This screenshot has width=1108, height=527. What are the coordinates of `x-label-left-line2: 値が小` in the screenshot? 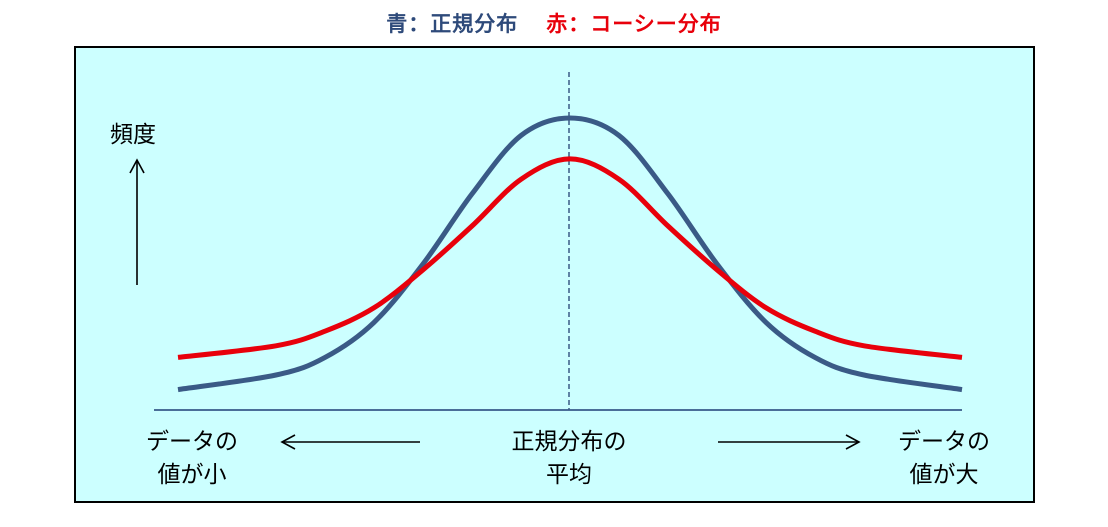 It's located at (192, 475).